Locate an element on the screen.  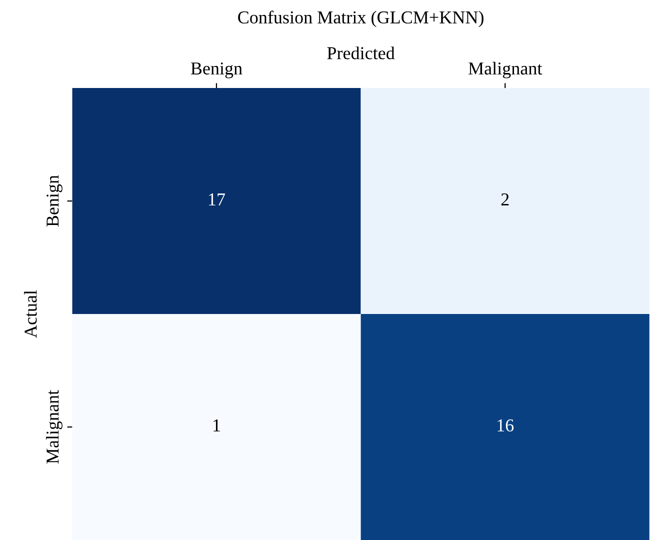
data-label: 1 is located at coordinates (217, 425).